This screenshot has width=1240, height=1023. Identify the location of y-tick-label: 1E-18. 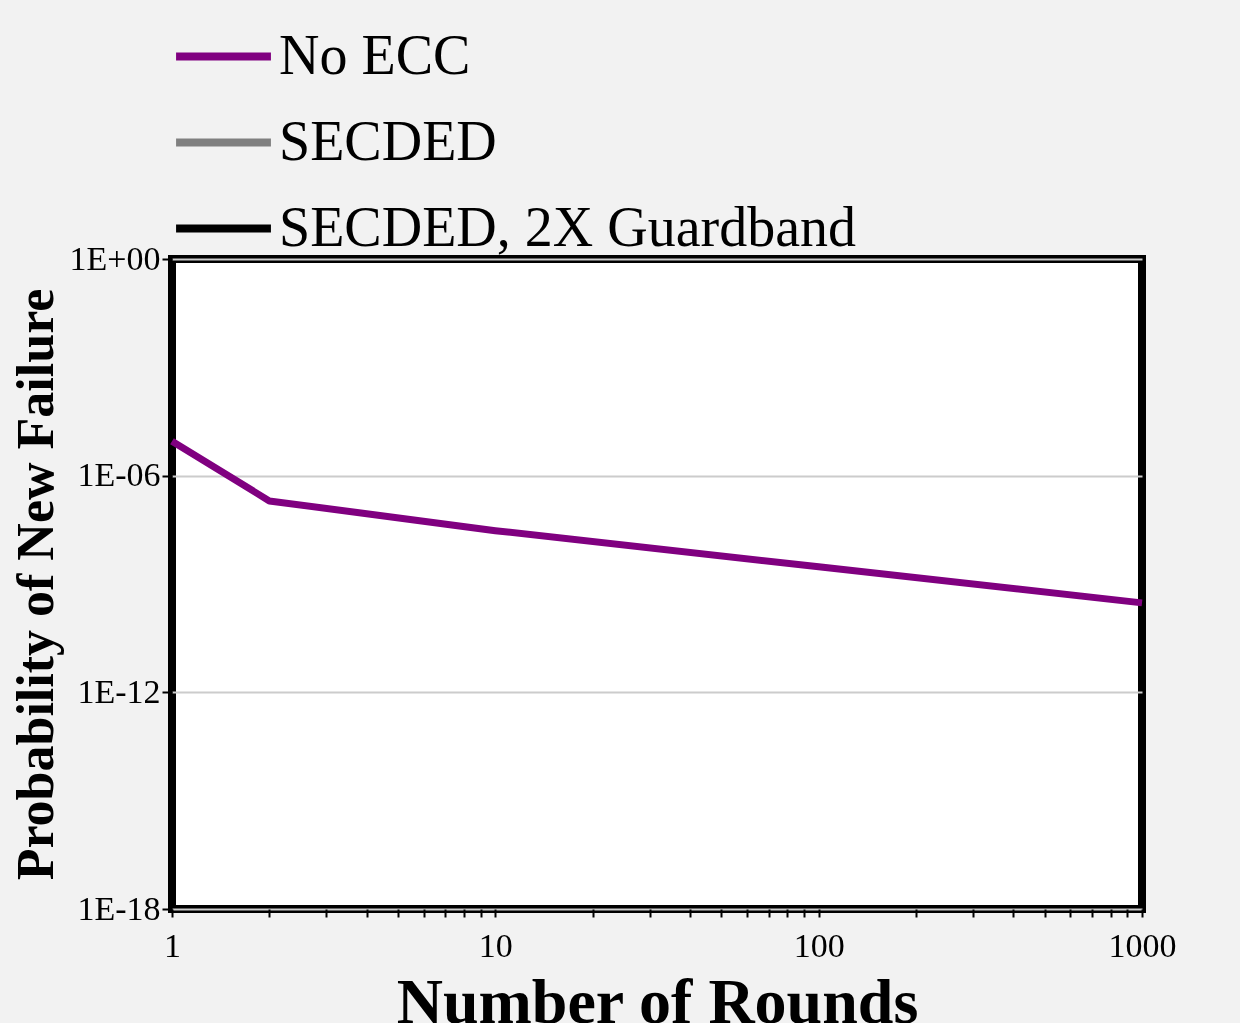
(119, 908).